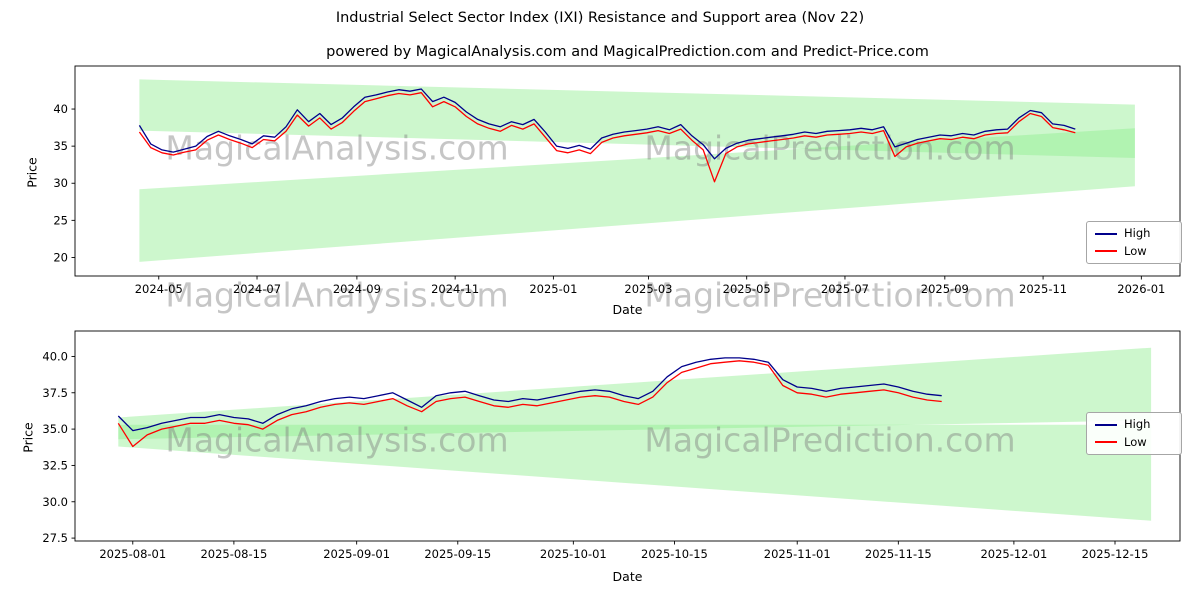 The width and height of the screenshot is (1200, 600). What do you see at coordinates (529, 394) in the screenshot?
I see `chart1-high-line` at bounding box center [529, 394].